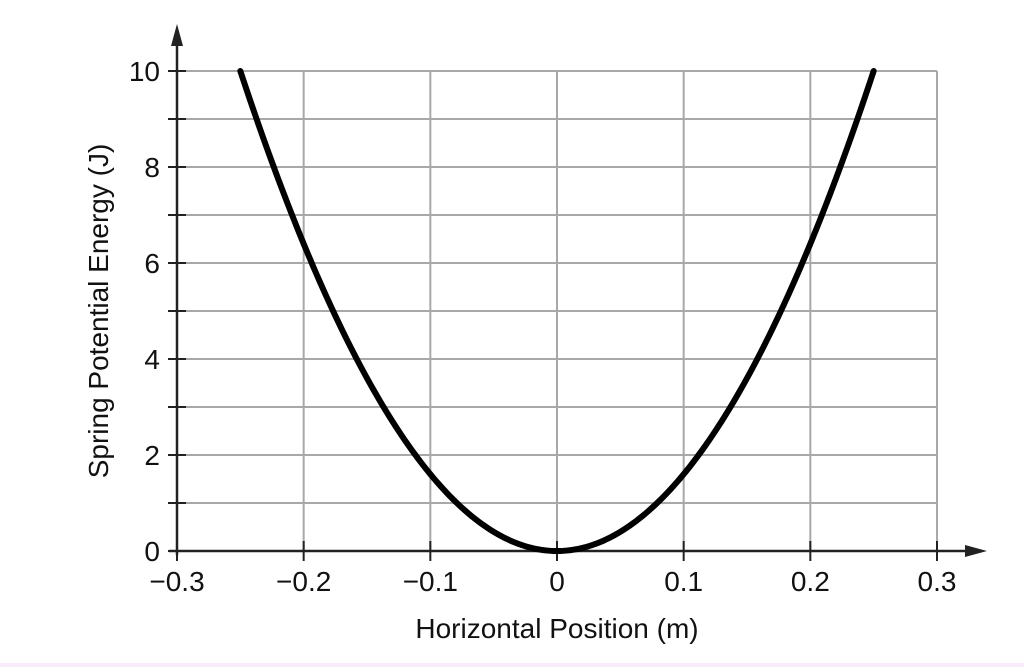 Image resolution: width=1024 pixels, height=672 pixels. What do you see at coordinates (177, 35) in the screenshot?
I see `y-axis-arrow-icon` at bounding box center [177, 35].